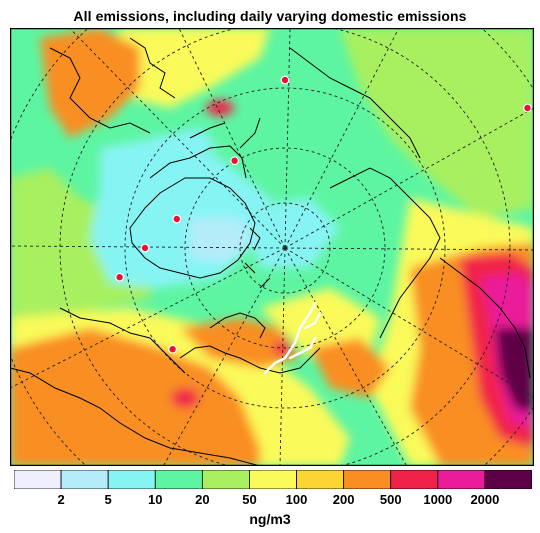 The image size is (540, 533). Describe the element at coordinates (514, 370) in the screenshot. I see `field-dark-china` at that location.